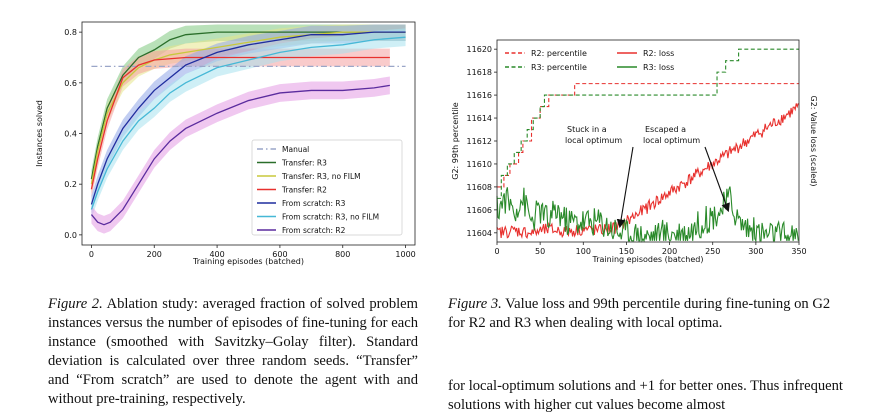 The image size is (872, 417). What do you see at coordinates (755, 251) in the screenshot?
I see `x-tick-label: 300` at bounding box center [755, 251].